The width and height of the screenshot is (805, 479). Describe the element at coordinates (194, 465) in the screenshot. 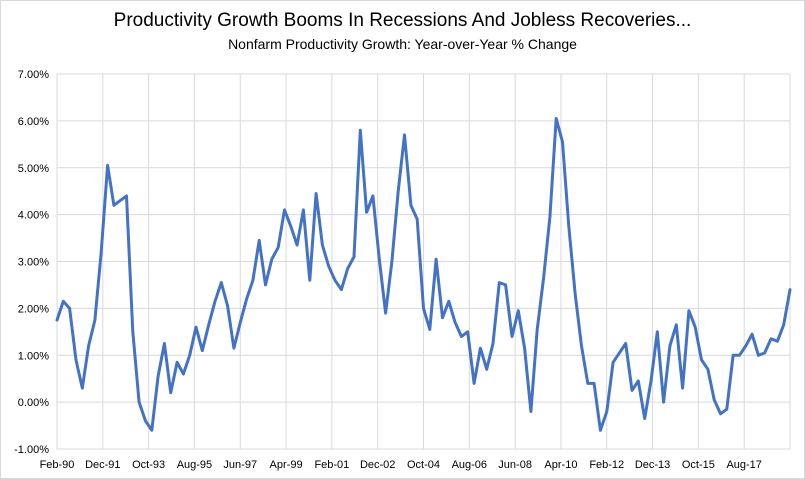

I see `x-tick-label: Aug-95` at that location.